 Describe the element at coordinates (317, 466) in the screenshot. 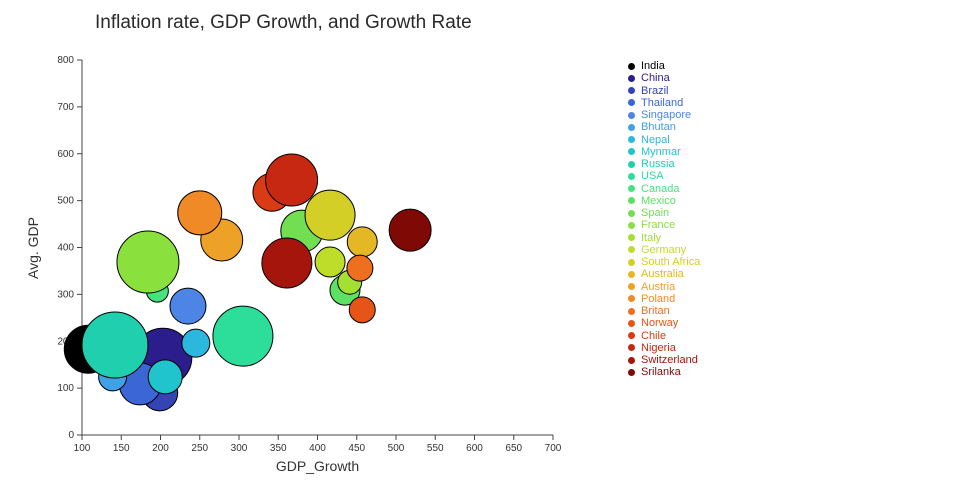

I see `x-axis-title: GDP_Growth` at that location.